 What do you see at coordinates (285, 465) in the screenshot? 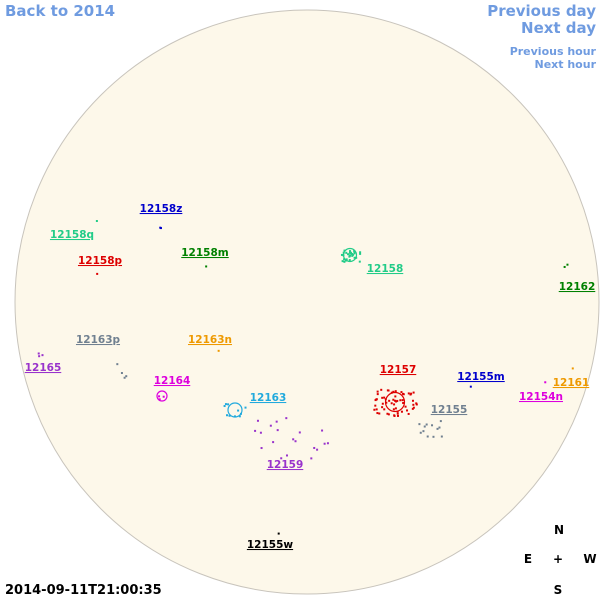
I see `region-label: 12159` at bounding box center [285, 465].